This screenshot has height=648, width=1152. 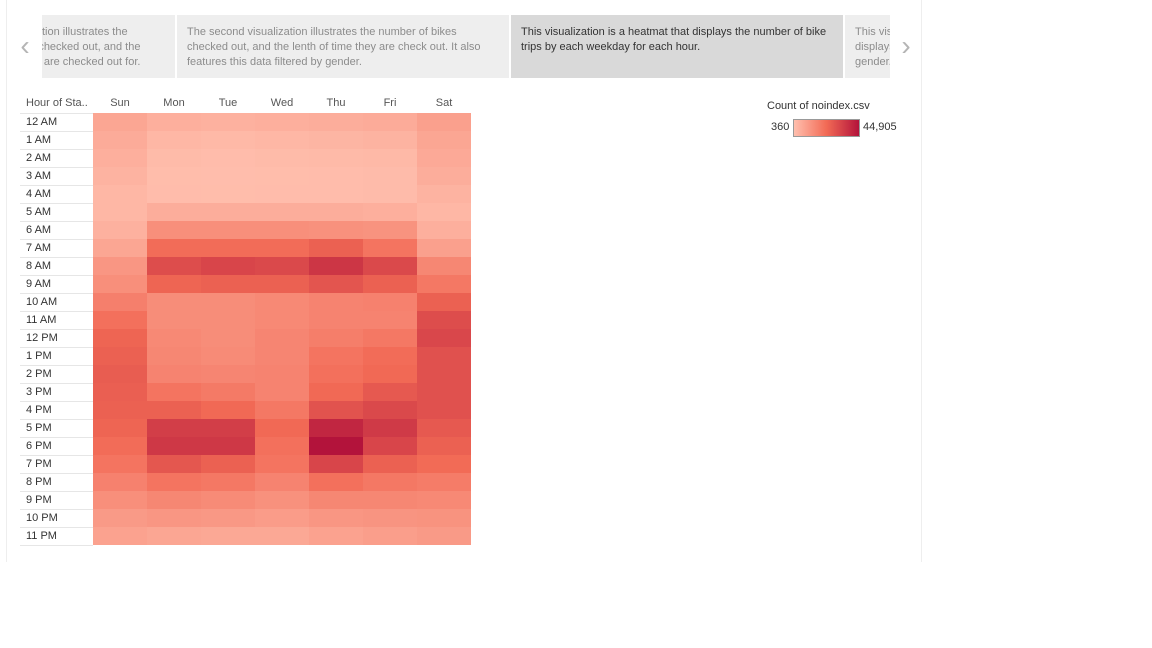 I want to click on heatmap-cell-tue-9-pm, so click(x=228, y=500).